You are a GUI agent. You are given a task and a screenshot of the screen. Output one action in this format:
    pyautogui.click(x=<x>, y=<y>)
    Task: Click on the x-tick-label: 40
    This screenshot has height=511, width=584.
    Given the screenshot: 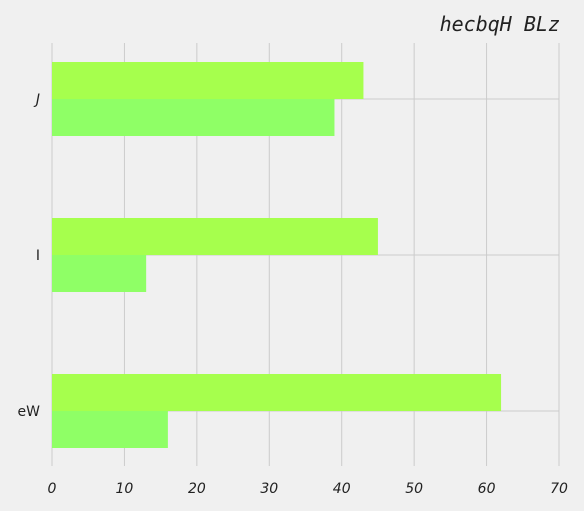 What is the action you would take?
    pyautogui.click(x=342, y=489)
    